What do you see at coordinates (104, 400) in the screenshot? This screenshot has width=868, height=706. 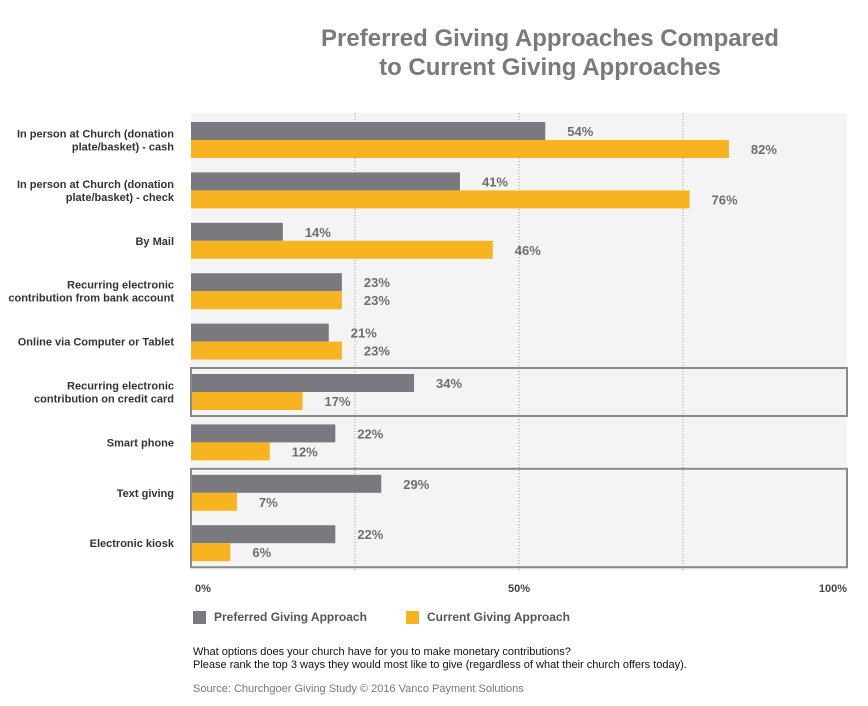 I see `category-label-5-line-2: contribution on credit card` at bounding box center [104, 400].